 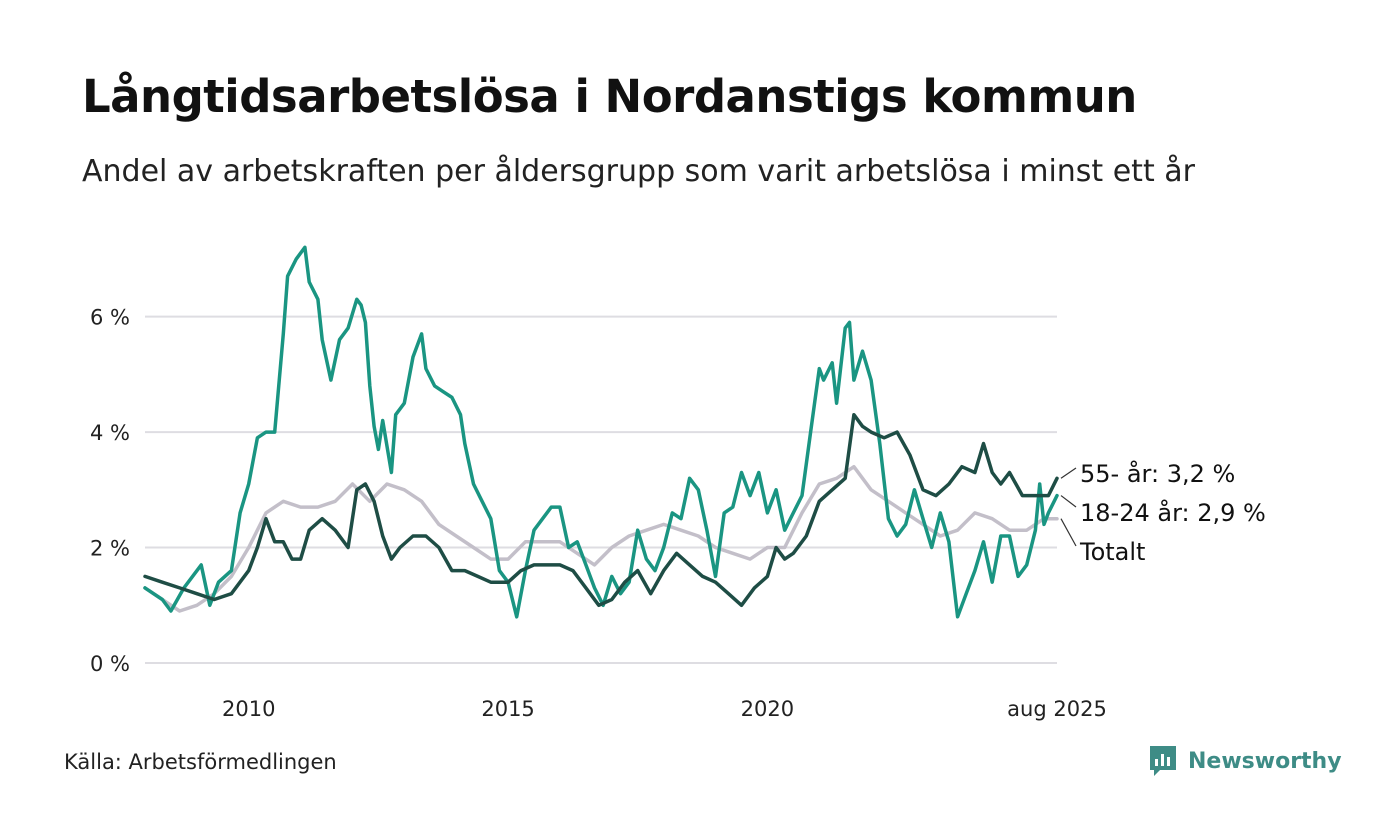 What do you see at coordinates (110, 491) in the screenshot?
I see `y-axis-tick-labels: 0 % 2 % 4 % 6 %` at bounding box center [110, 491].